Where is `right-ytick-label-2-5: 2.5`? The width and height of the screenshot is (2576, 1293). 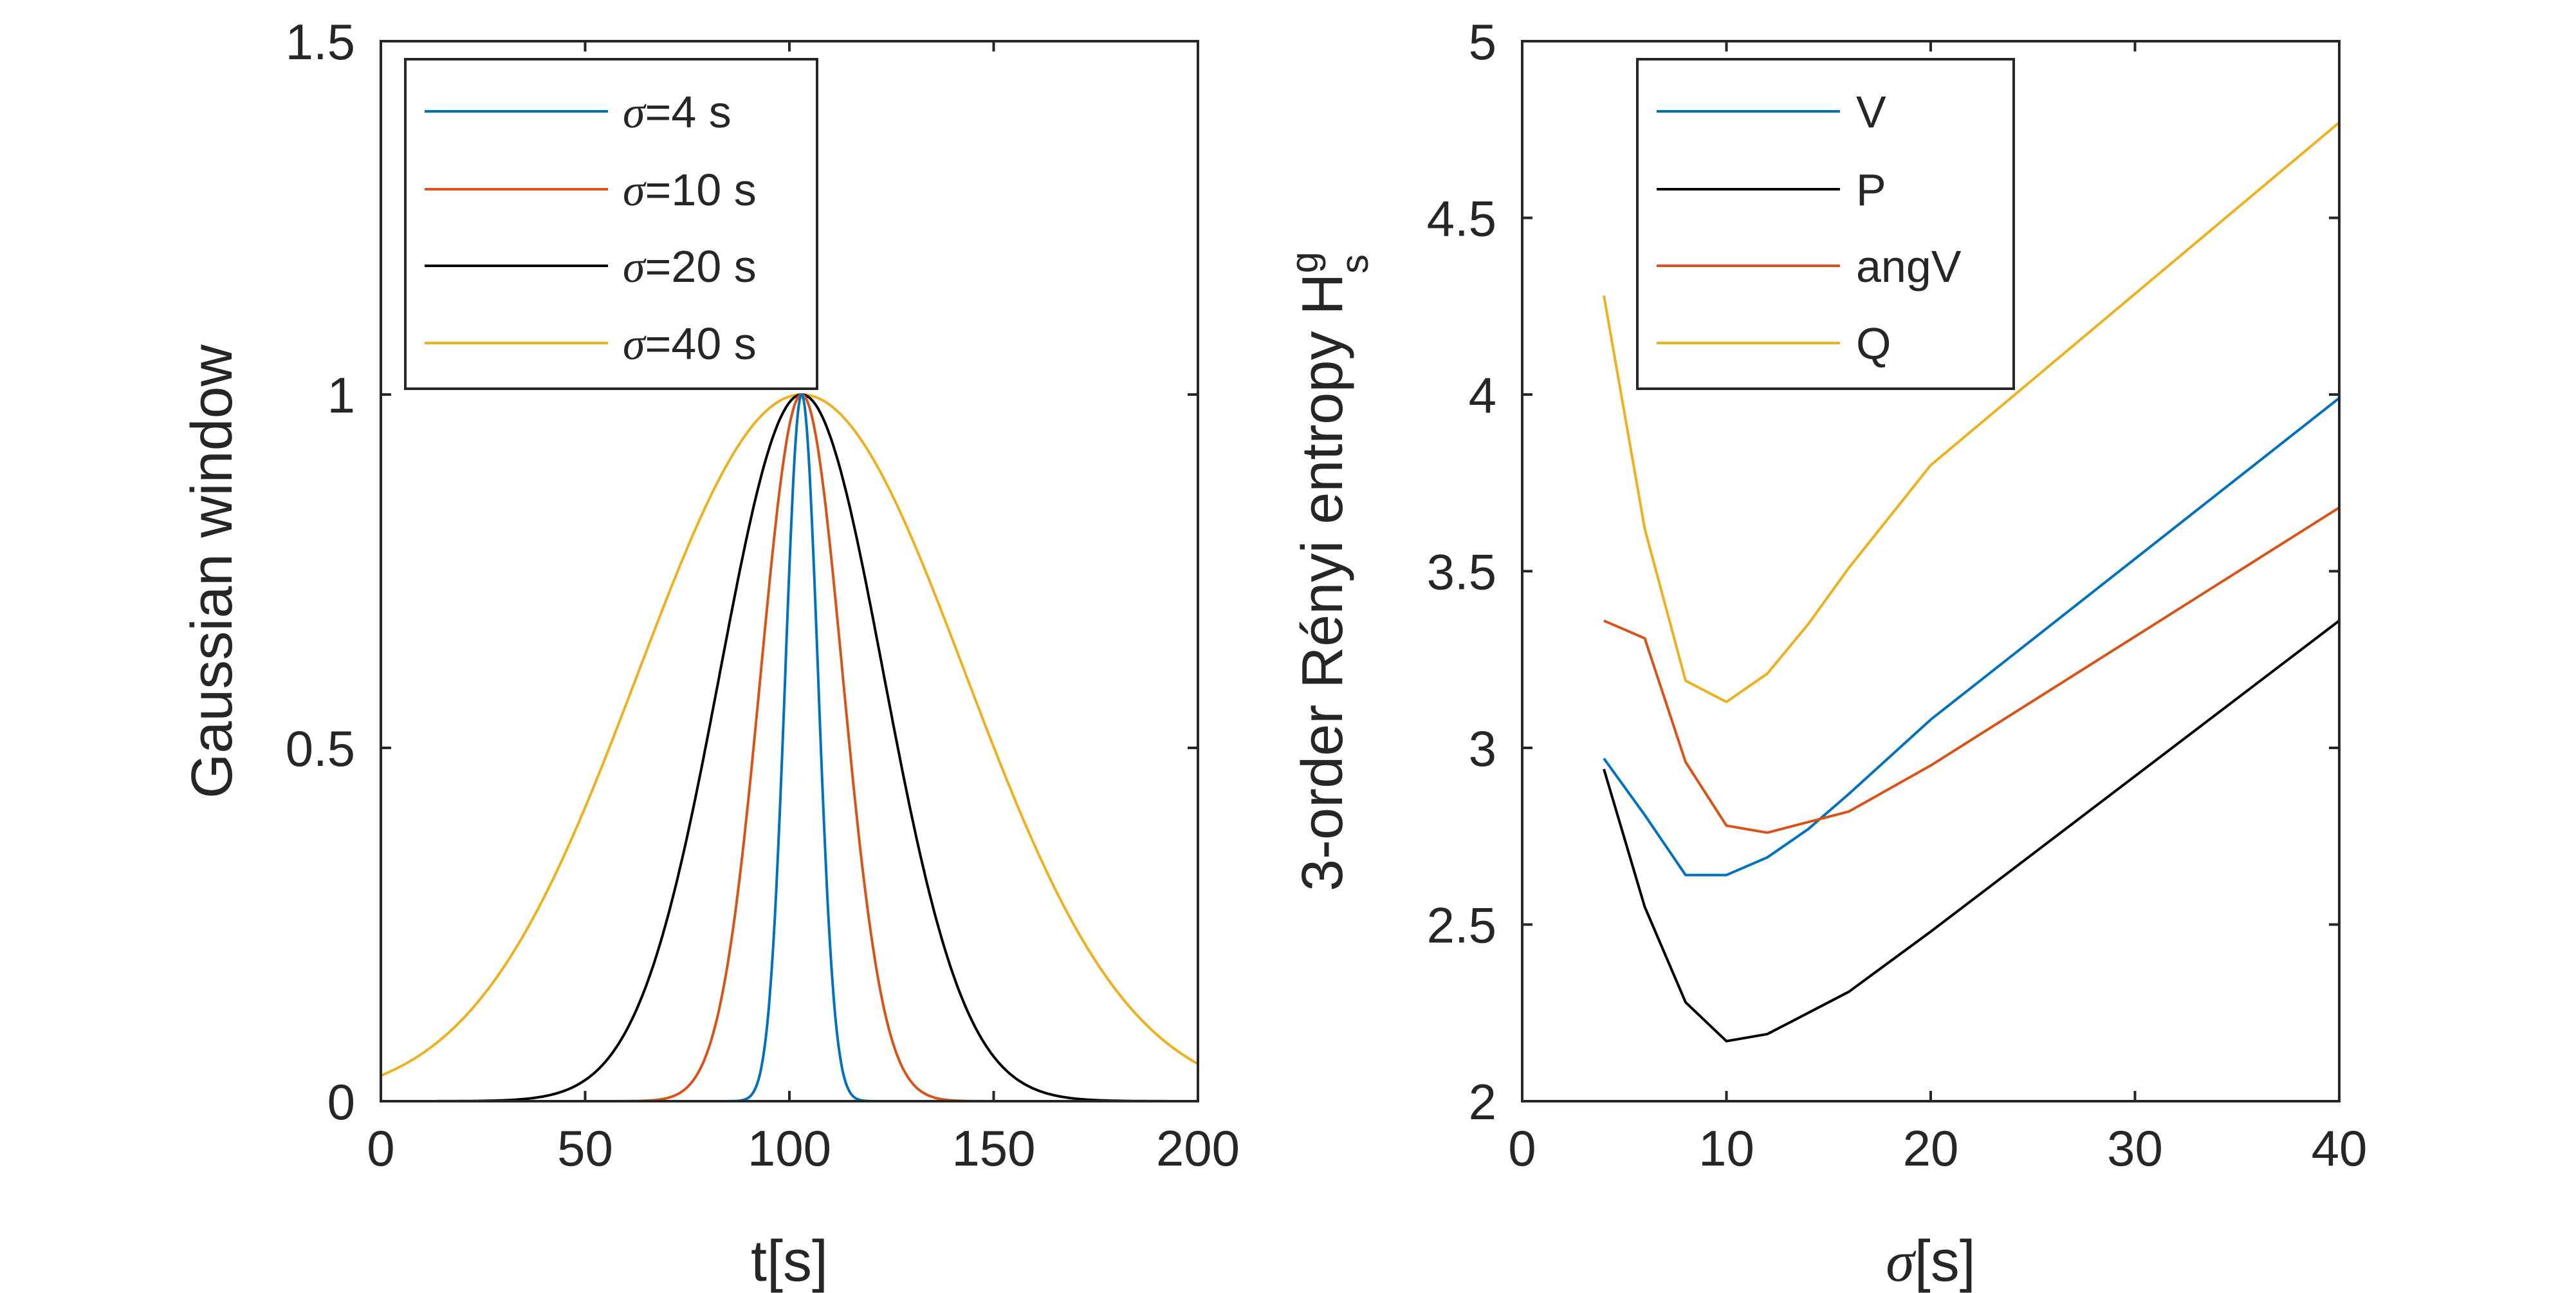 right-ytick-label-2-5: 2.5 is located at coordinates (1461, 925).